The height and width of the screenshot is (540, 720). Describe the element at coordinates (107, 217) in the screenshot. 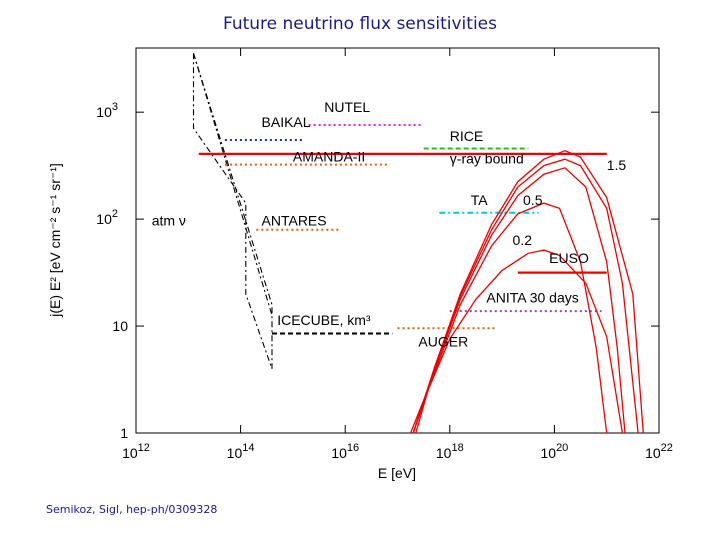

I see `y-tick-label: 10²` at that location.